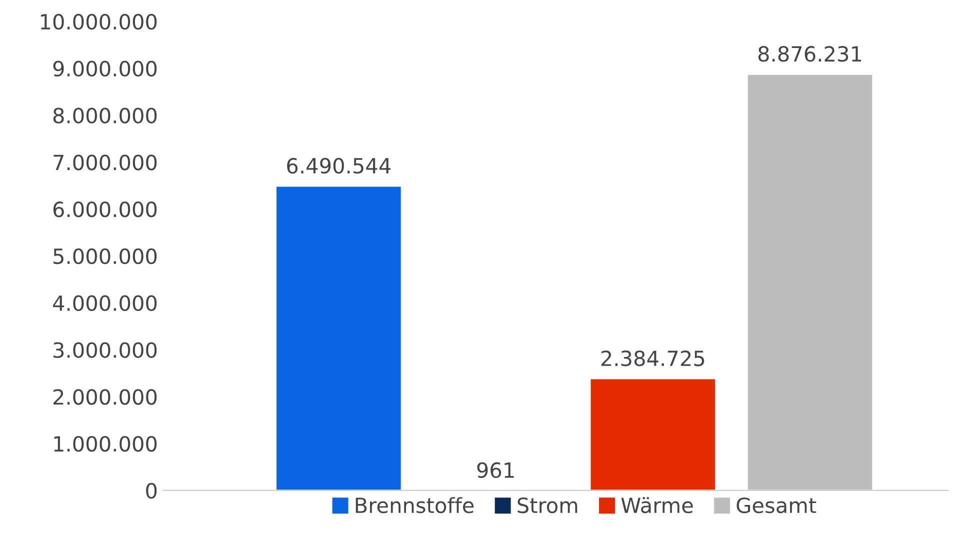  I want to click on y-tick-label: 1.000.000, so click(105, 444).